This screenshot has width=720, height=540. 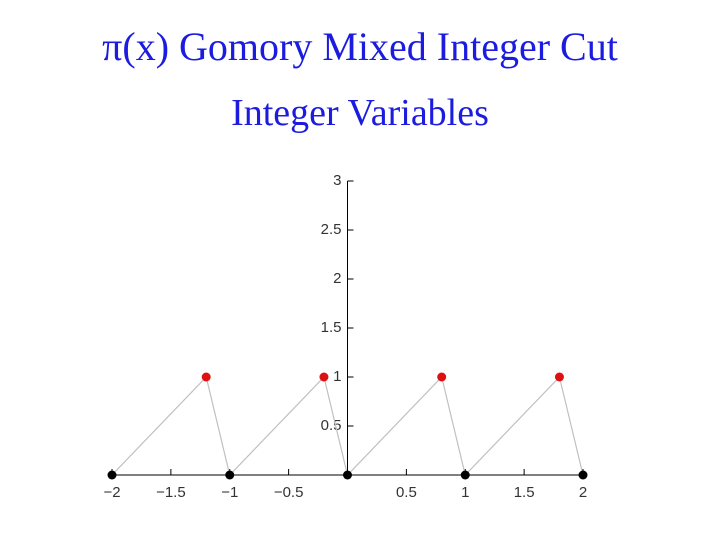 I want to click on x-tick-label: 0.5, so click(x=406, y=492).